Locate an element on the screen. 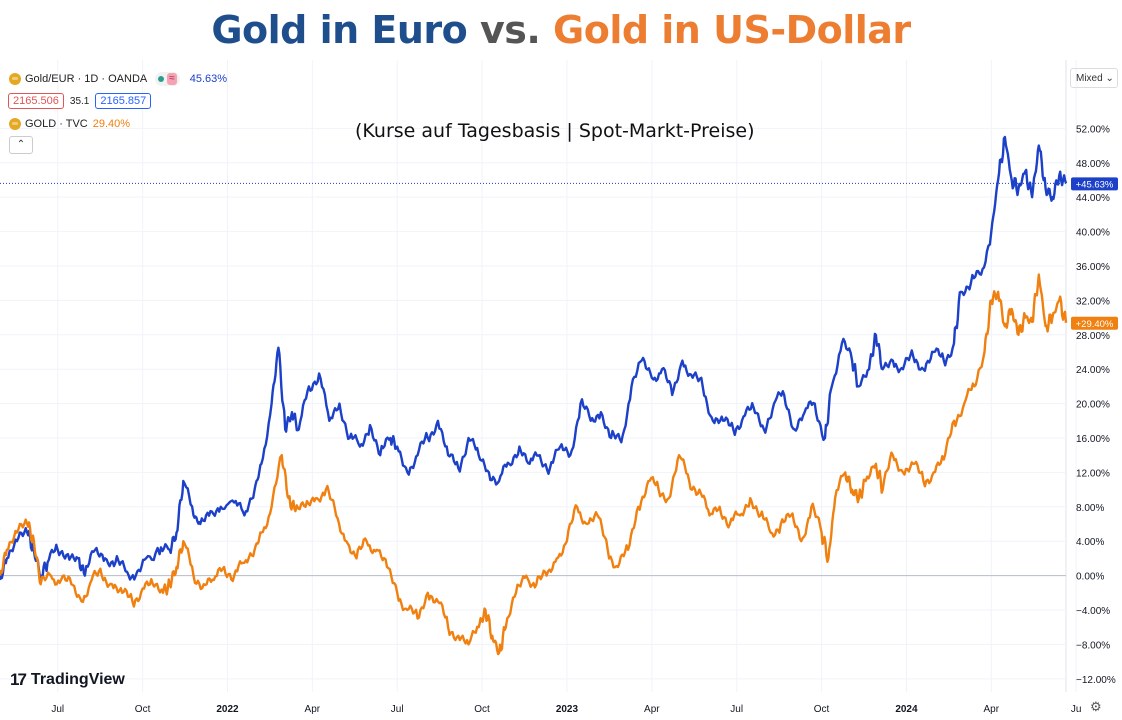 The height and width of the screenshot is (720, 1122). settings-gear-icon: ⚙ is located at coordinates (1096, 706).